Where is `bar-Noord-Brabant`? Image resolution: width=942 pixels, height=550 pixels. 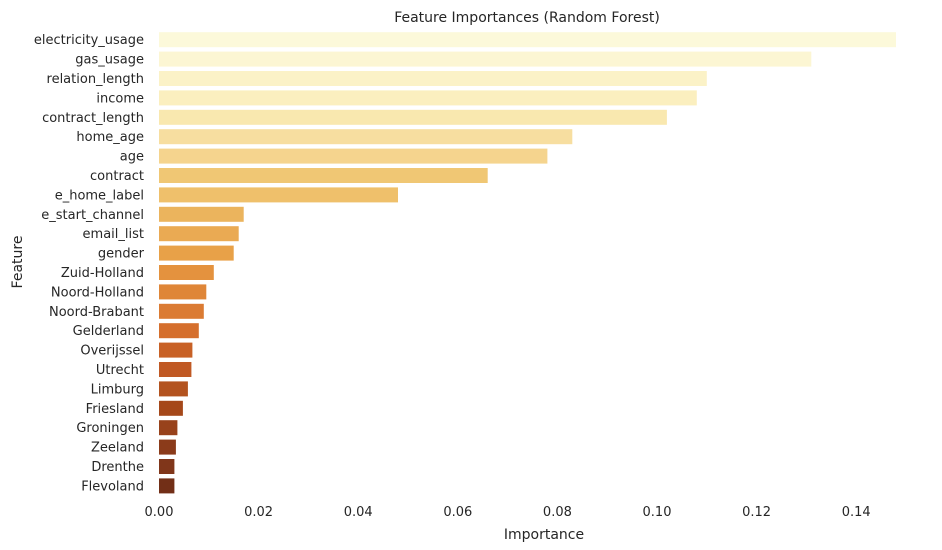 bar-Noord-Brabant is located at coordinates (181, 311).